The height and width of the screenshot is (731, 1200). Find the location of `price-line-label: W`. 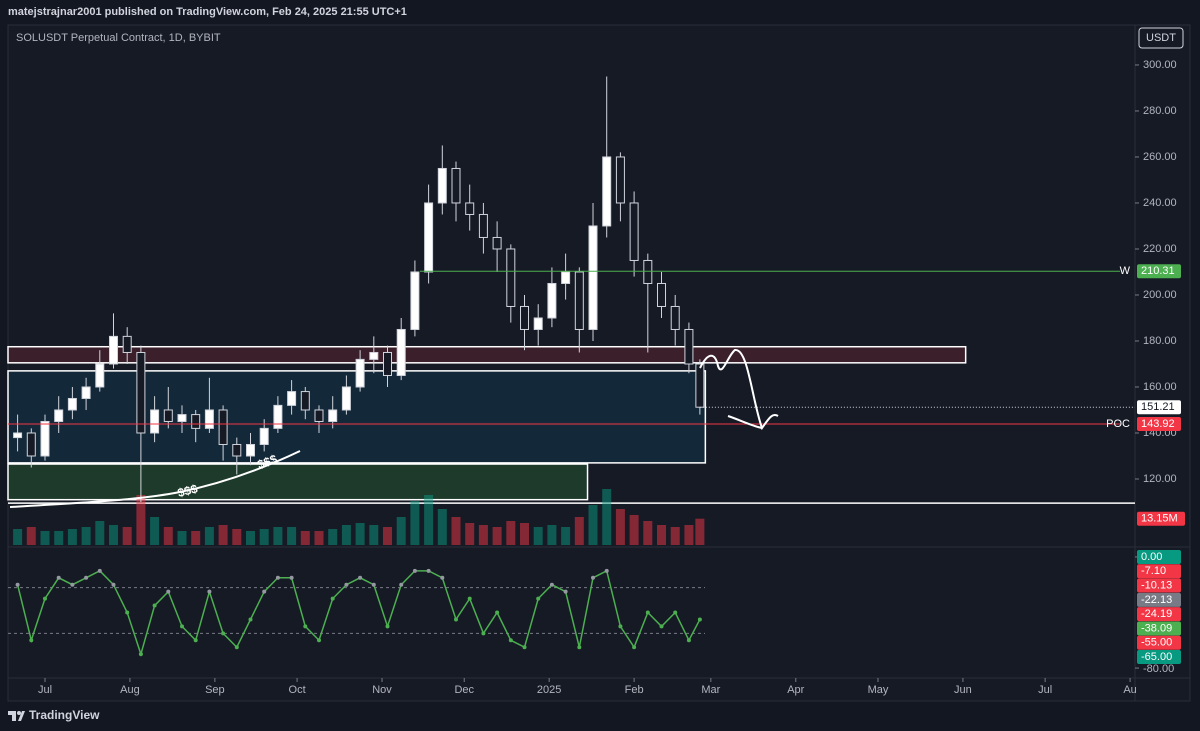

price-line-label: W is located at coordinates (1125, 271).